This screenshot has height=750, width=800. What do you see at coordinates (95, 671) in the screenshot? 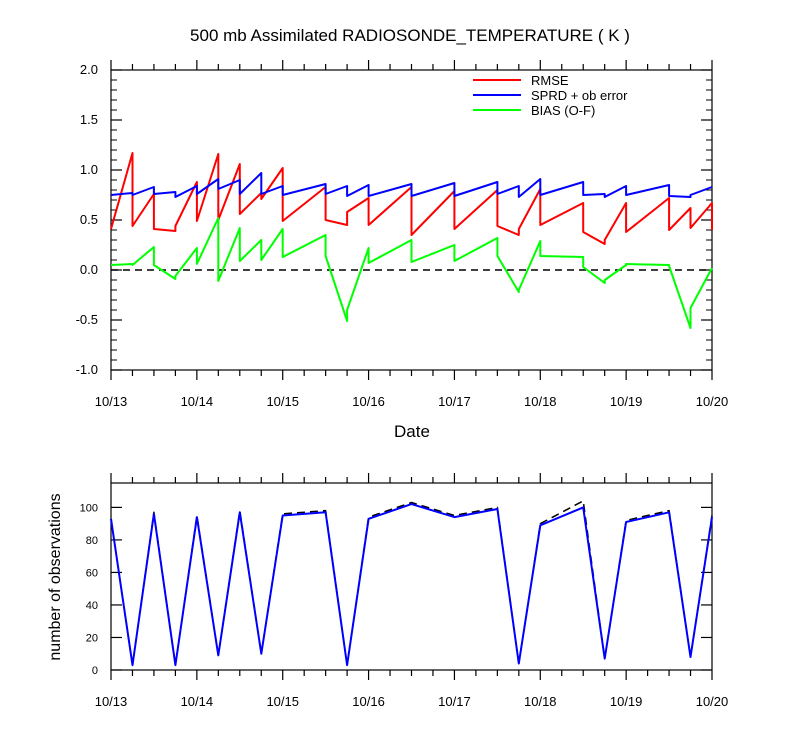
I see `y-tick-label: 0` at bounding box center [95, 671].